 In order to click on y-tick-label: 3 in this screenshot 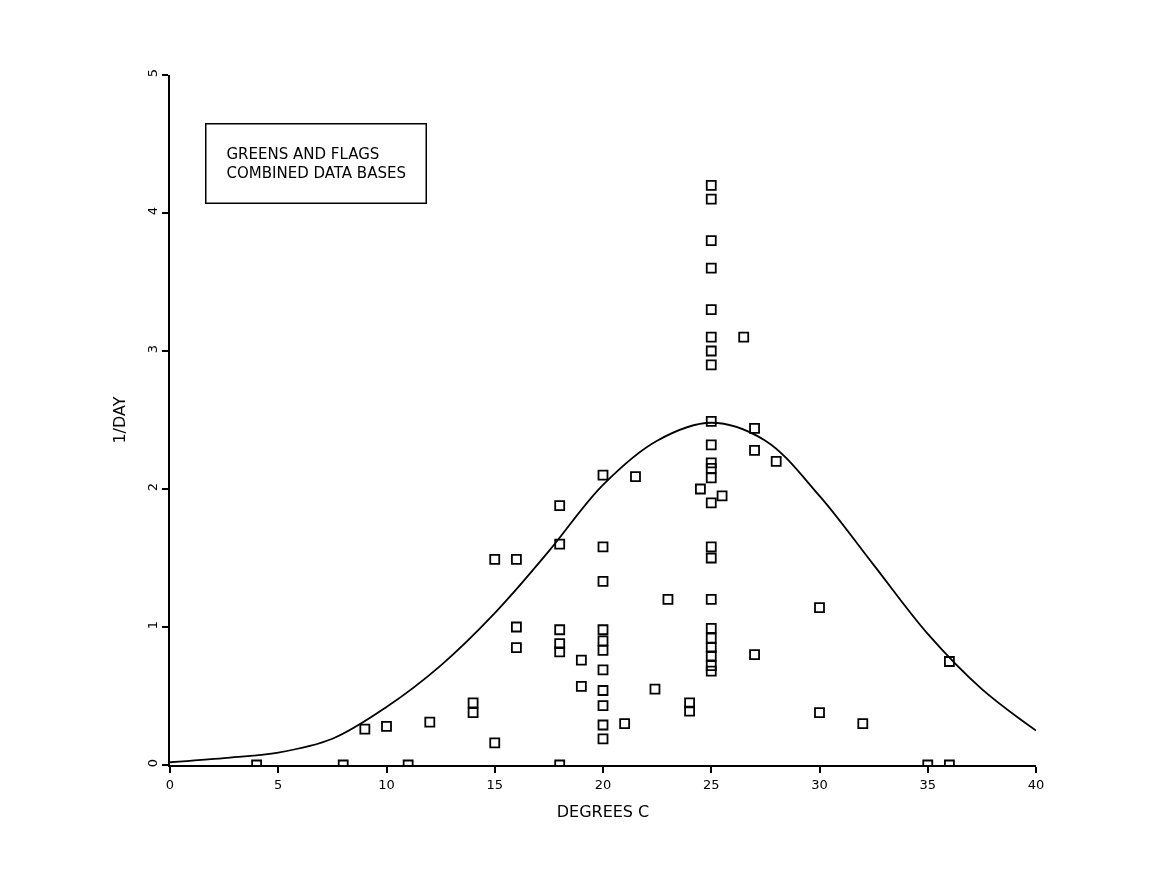, I will do `click(152, 349)`.